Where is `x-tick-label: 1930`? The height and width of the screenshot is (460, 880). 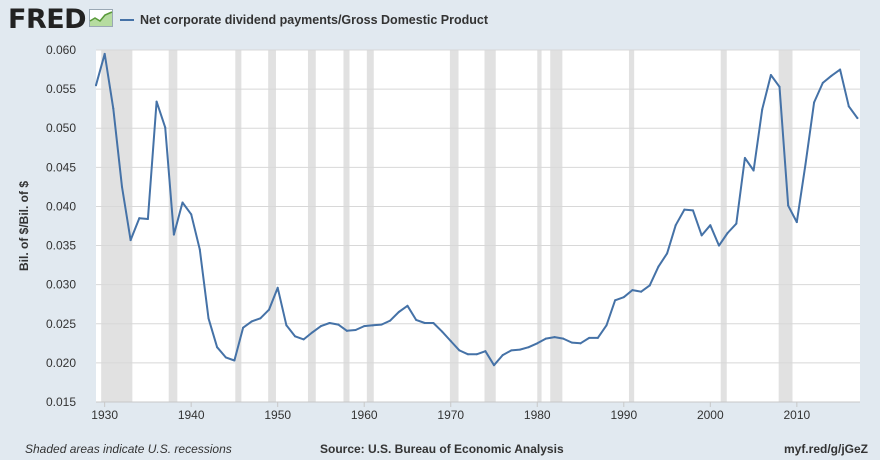 x-tick-label: 1930 is located at coordinates (104, 415).